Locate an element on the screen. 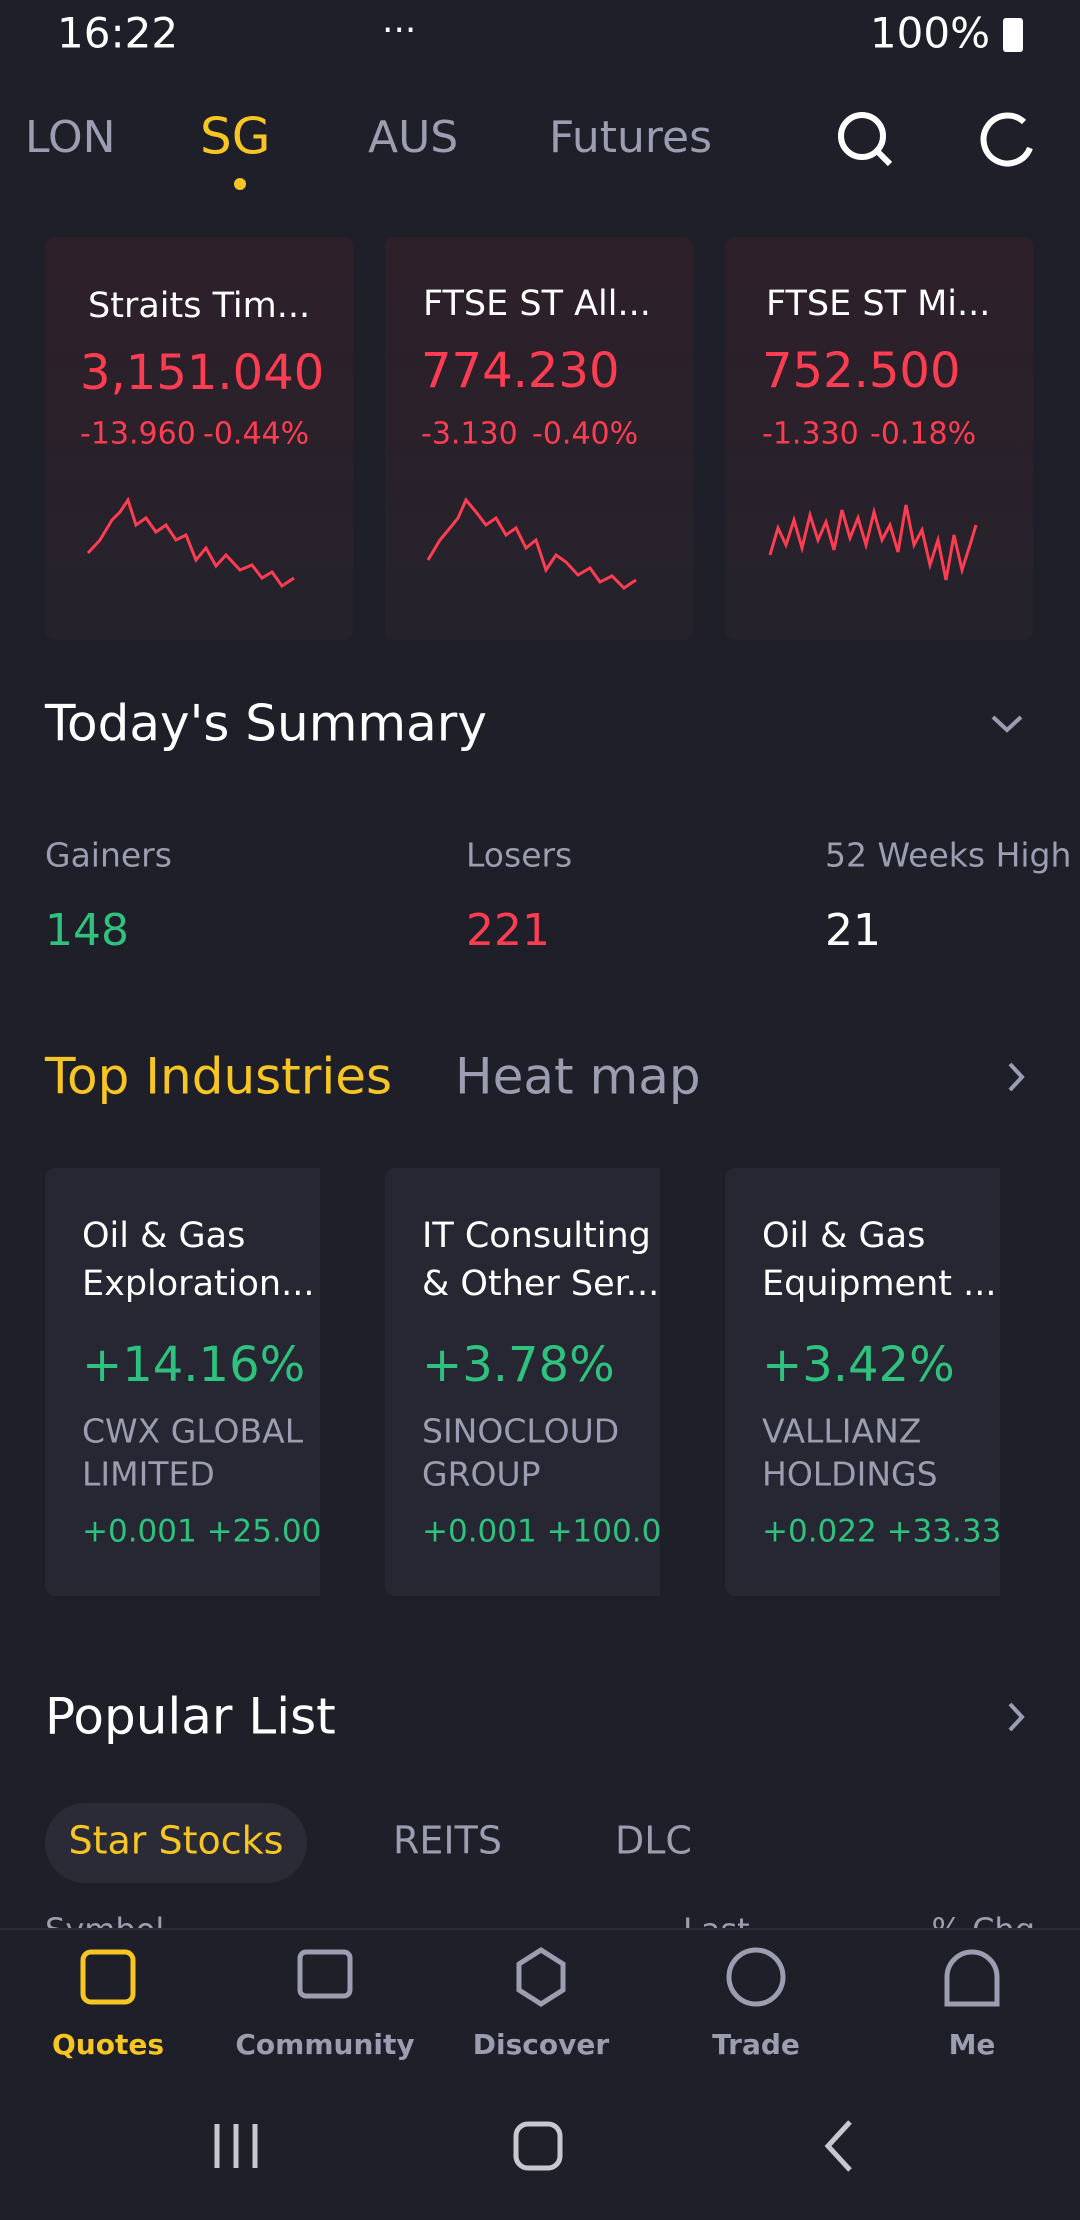 This screenshot has width=1080, height=2220. nav-label: Trade is located at coordinates (756, 2044).